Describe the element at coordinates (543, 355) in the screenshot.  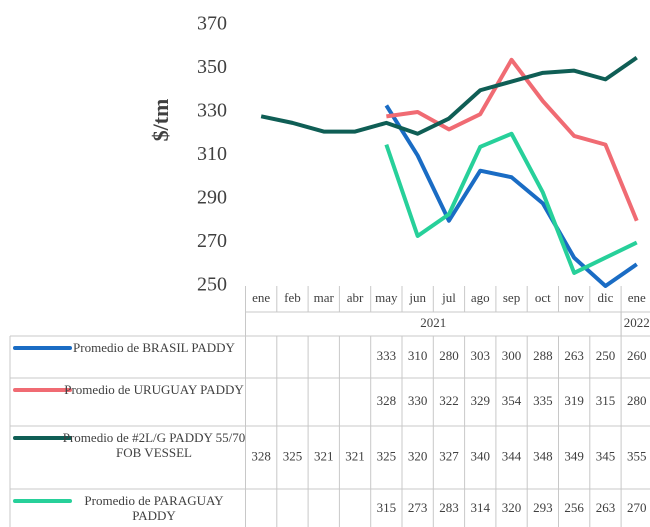
I see `table-value: 288` at that location.